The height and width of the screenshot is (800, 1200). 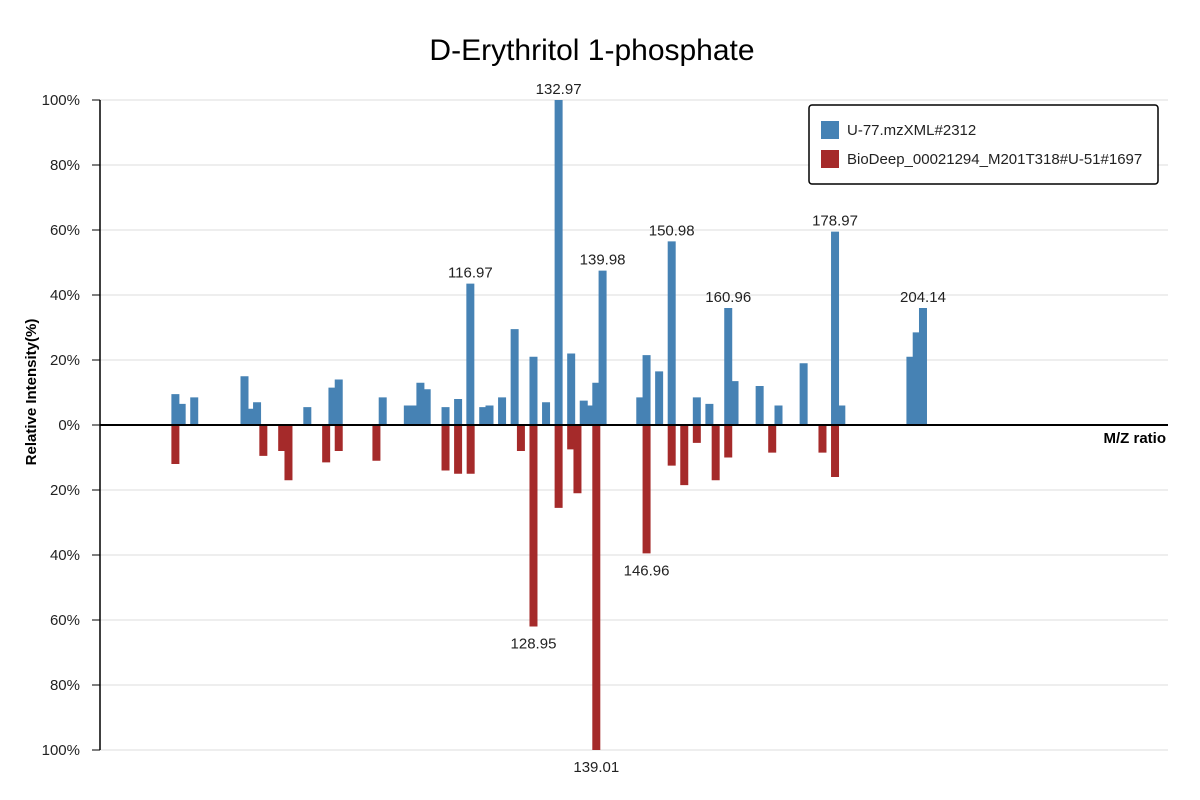 What do you see at coordinates (830, 159) in the screenshot?
I see `legend-swatch-bottom` at bounding box center [830, 159].